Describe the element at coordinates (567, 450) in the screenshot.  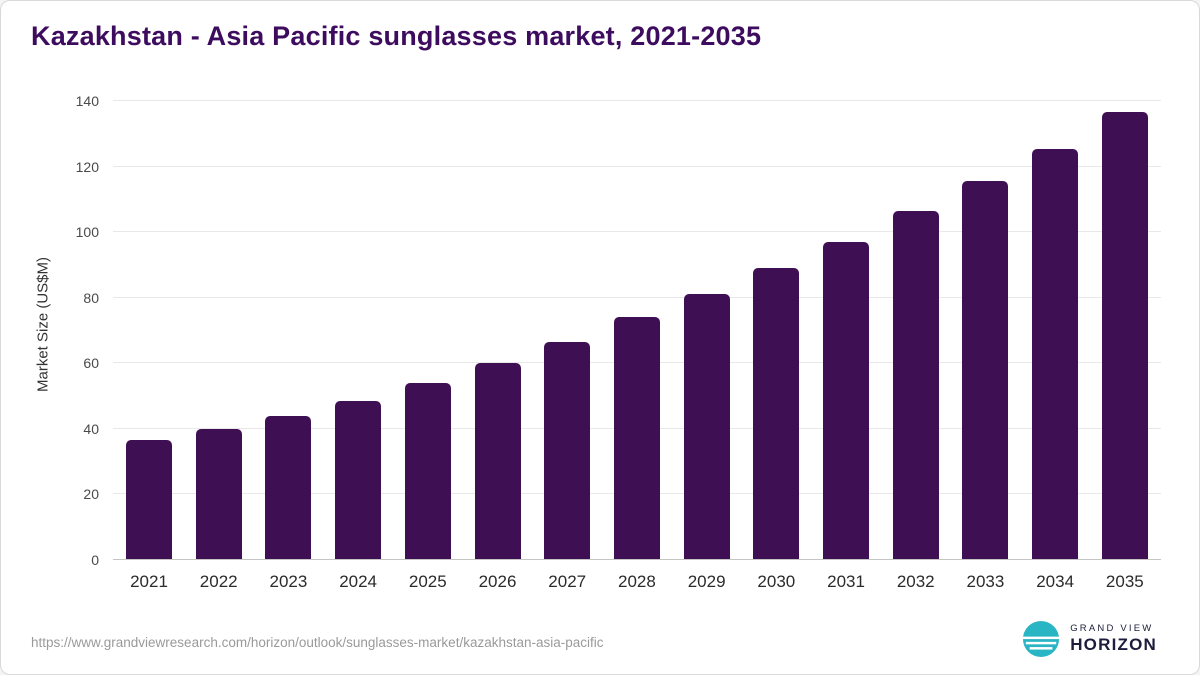
I see `bar-2027` at that location.